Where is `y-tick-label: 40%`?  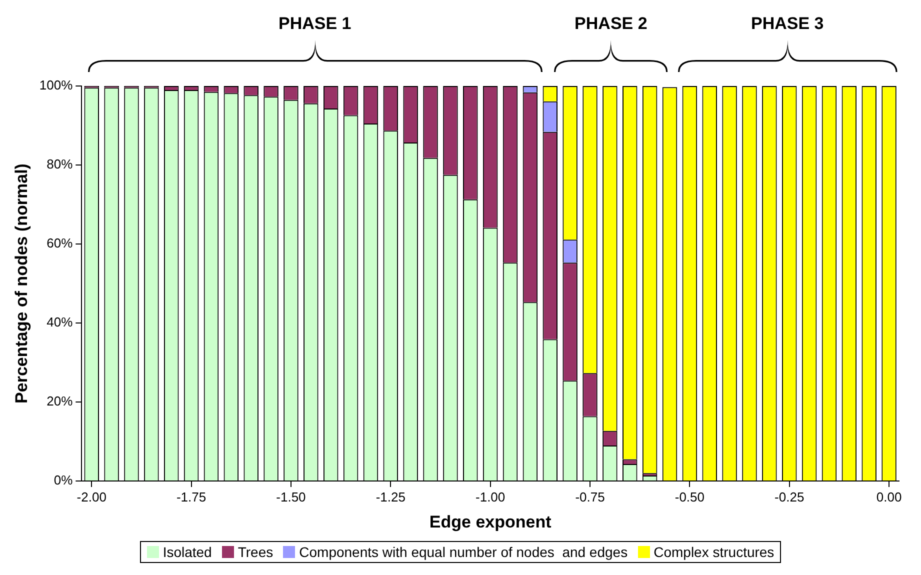 y-tick-label: 40% is located at coordinates (60, 322).